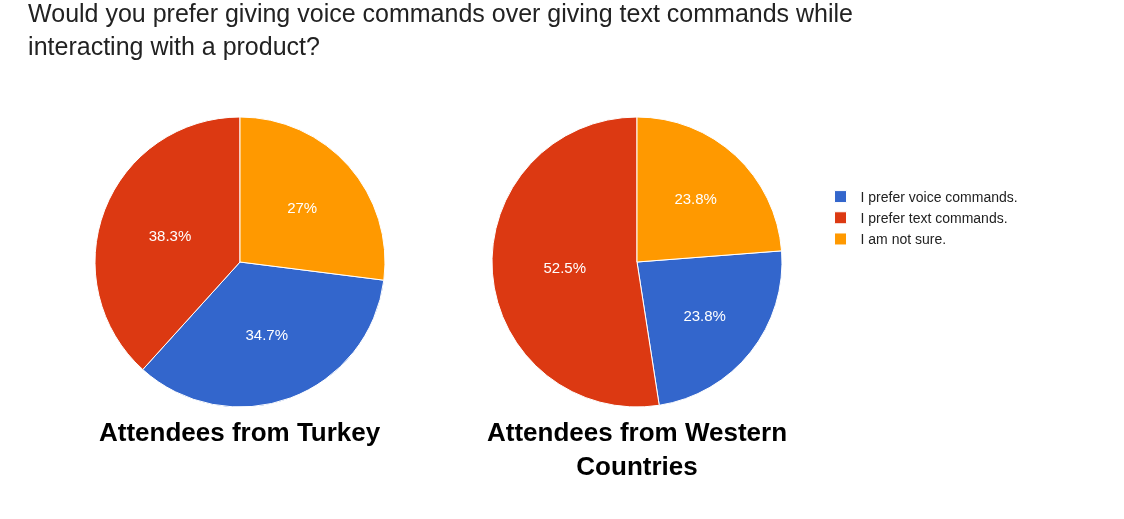 This screenshot has height=519, width=1124. I want to click on legend-label: I prefer voice commands., so click(939, 197).